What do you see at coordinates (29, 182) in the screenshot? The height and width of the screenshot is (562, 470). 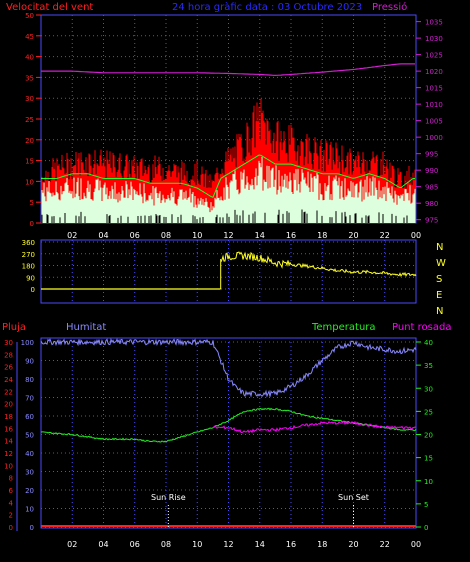 I see `wind-speed-tick-label: 10` at bounding box center [29, 182].